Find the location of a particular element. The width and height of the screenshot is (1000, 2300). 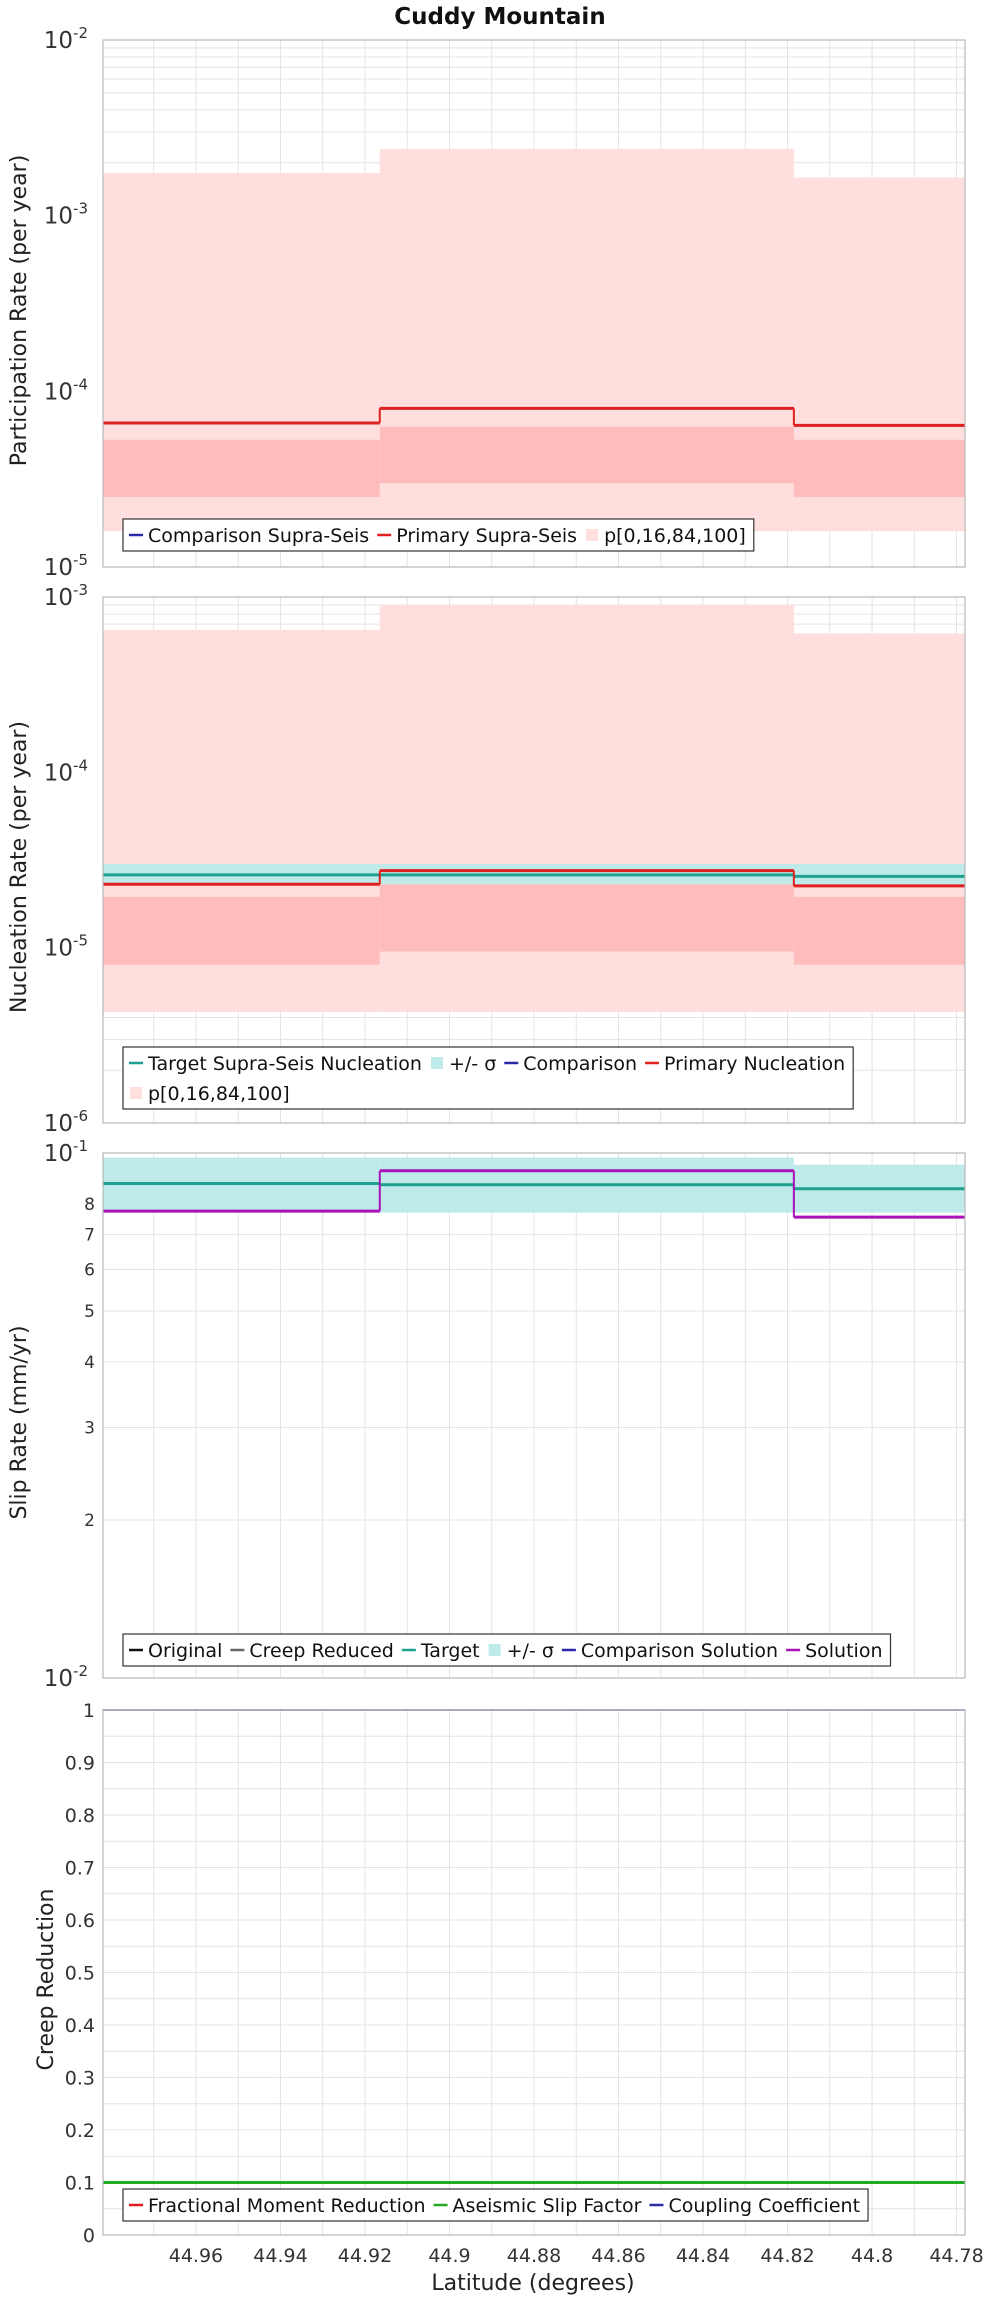

y-tick-label: 10⁻¹ is located at coordinates (66, 1152).